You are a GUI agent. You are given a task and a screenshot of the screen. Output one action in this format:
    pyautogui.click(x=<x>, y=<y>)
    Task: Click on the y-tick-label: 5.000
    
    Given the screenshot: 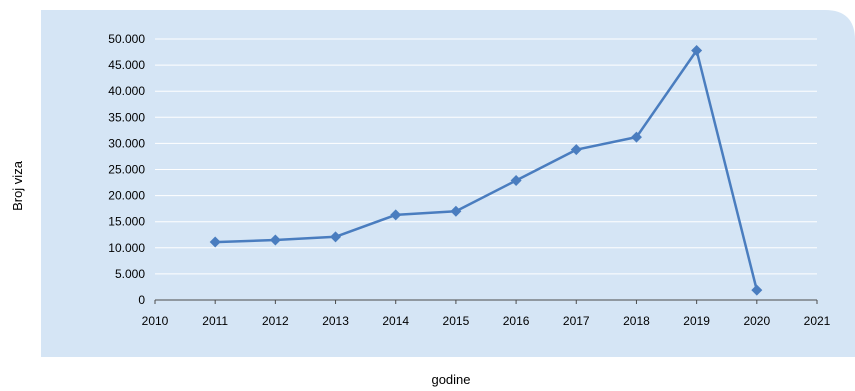 What is the action you would take?
    pyautogui.click(x=130, y=274)
    